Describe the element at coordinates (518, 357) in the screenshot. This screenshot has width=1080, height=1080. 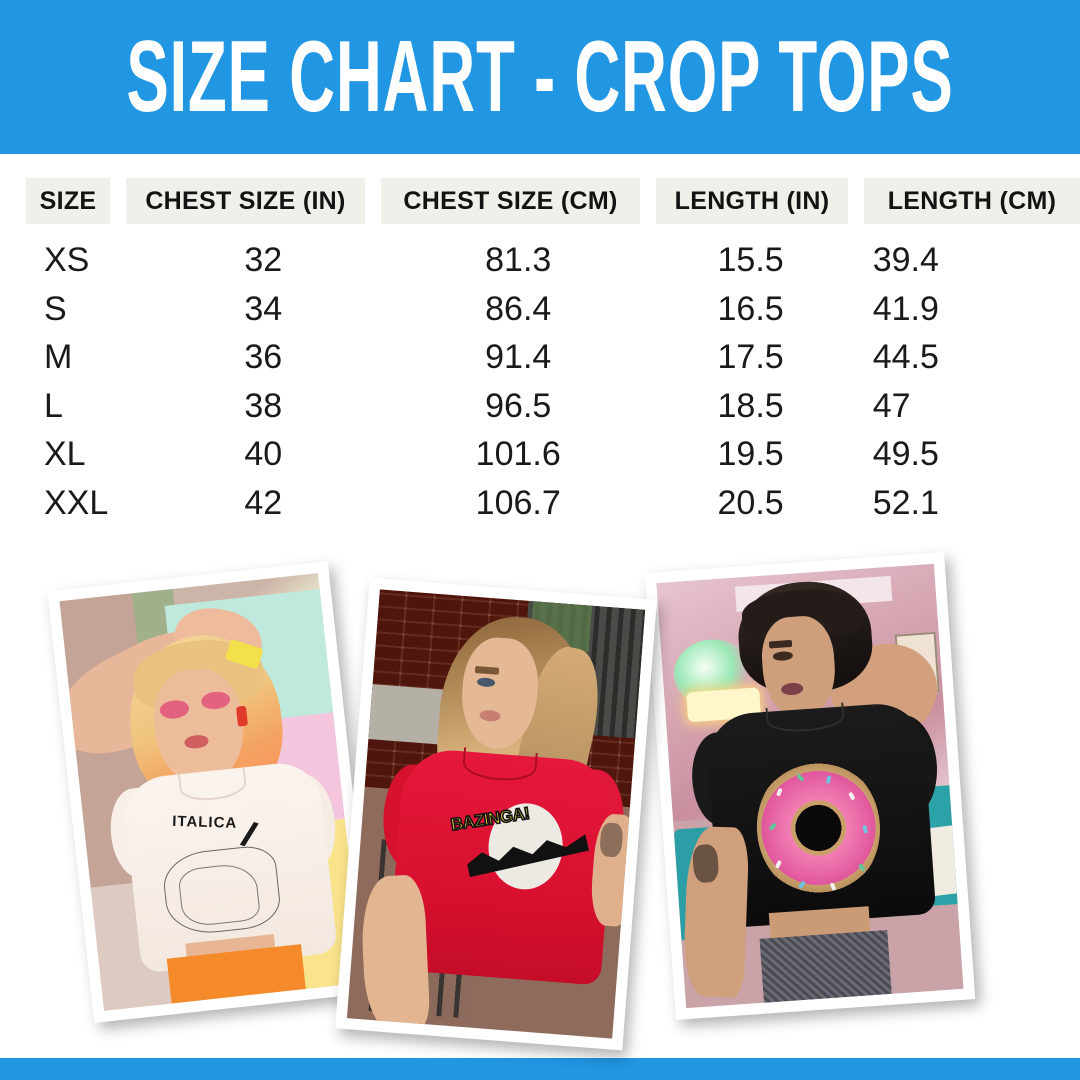
I see `cell-chest-cm: 91.4` at that location.